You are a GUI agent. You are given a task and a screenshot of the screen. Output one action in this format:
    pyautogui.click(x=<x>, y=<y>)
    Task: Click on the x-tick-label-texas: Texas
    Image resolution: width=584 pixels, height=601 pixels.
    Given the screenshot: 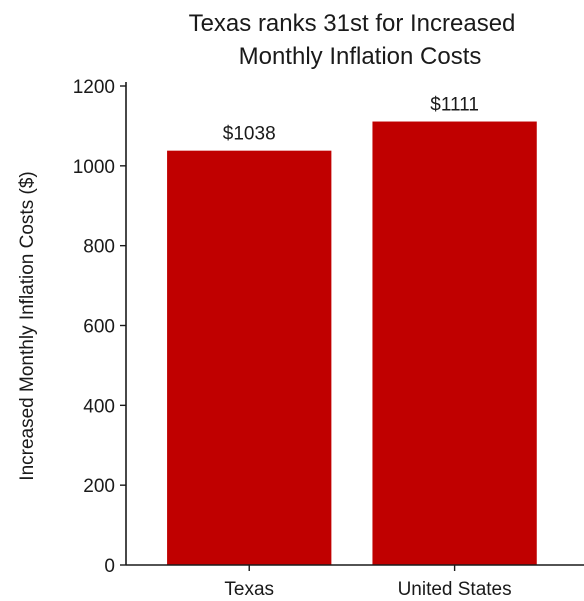 What is the action you would take?
    pyautogui.click(x=249, y=589)
    